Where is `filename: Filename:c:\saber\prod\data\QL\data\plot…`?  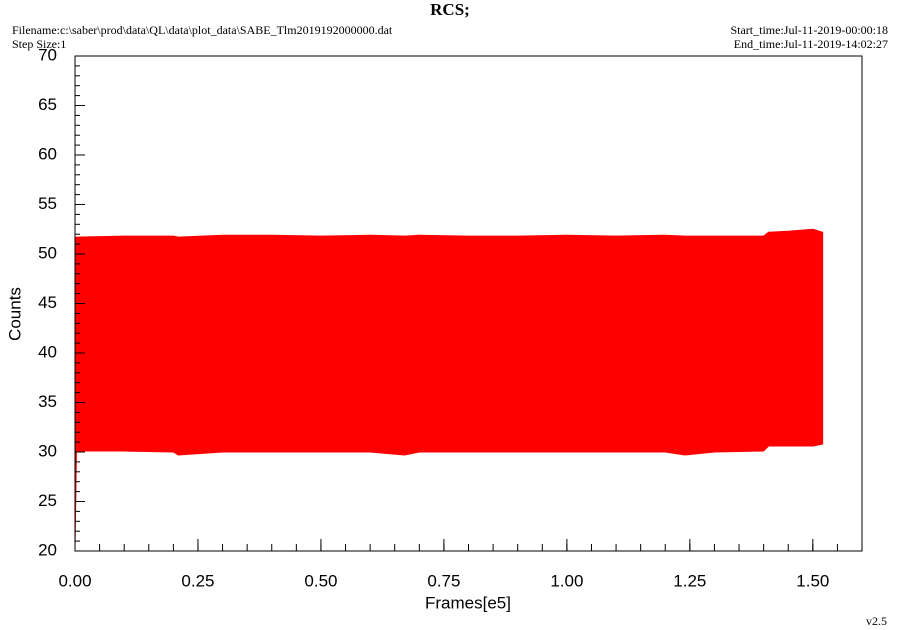 filename: Filename:c:\saber\prod\data\QL\data\plot… is located at coordinates (202, 30).